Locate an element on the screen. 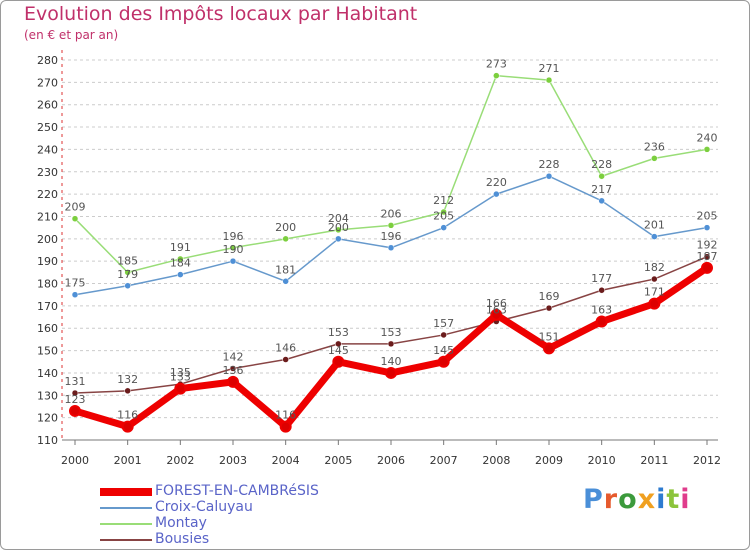 This screenshot has width=750, height=550. y-tick-label: 230 is located at coordinates (47, 172).